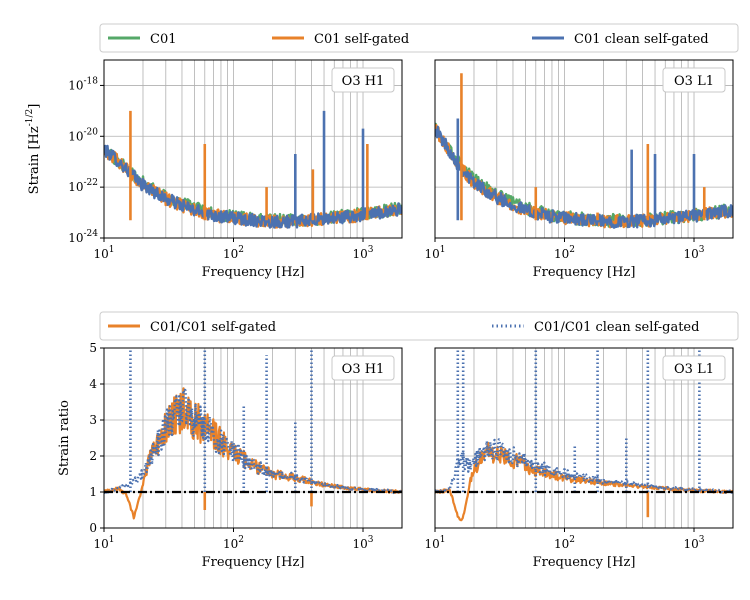 The height and width of the screenshot is (600, 750). What do you see at coordinates (86, 160) in the screenshot?
I see `y-ticks: 10-24 10-22 10-20 10-18` at bounding box center [86, 160].